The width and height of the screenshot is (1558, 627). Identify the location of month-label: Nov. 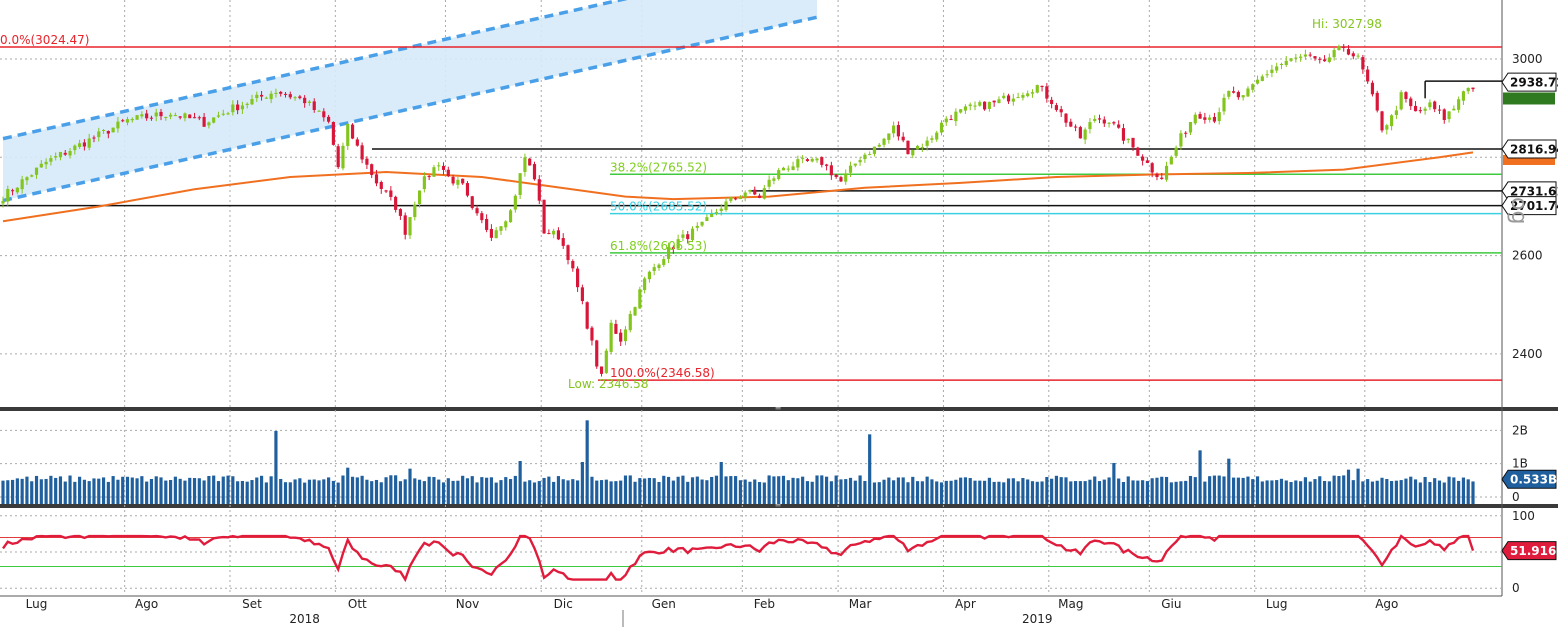
(467, 604).